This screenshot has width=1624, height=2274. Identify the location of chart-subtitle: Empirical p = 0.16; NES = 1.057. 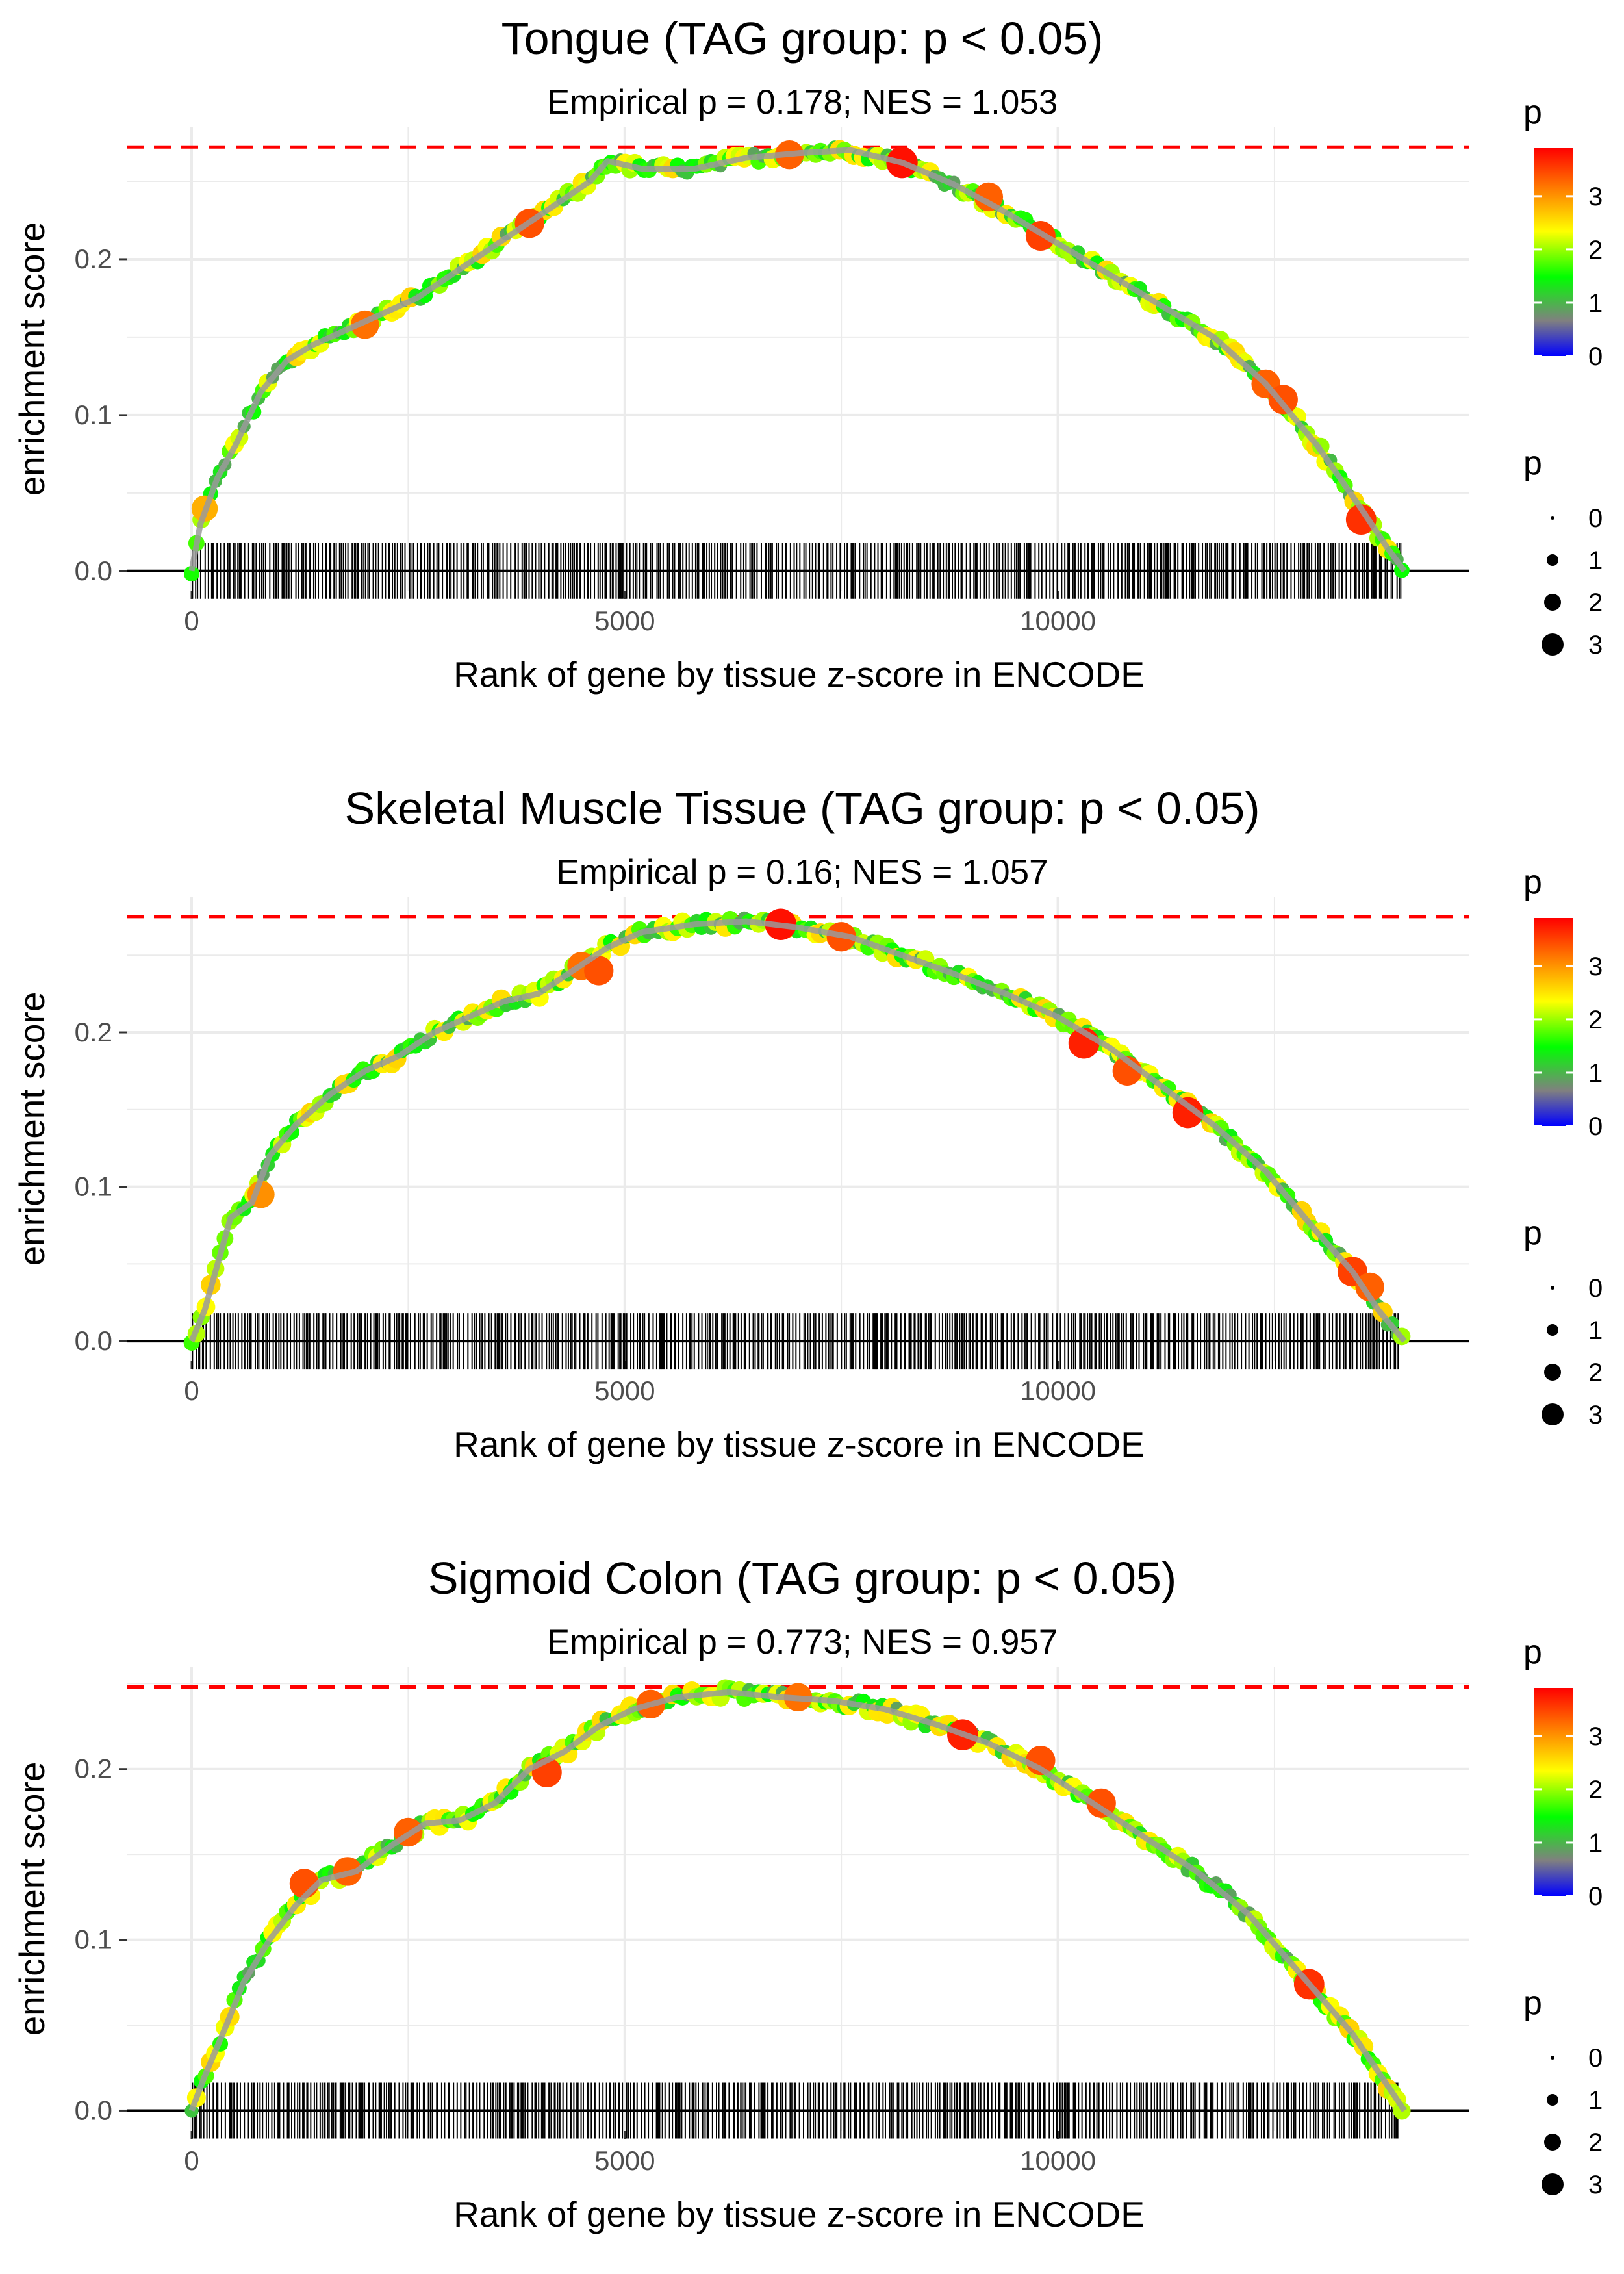
(802, 872).